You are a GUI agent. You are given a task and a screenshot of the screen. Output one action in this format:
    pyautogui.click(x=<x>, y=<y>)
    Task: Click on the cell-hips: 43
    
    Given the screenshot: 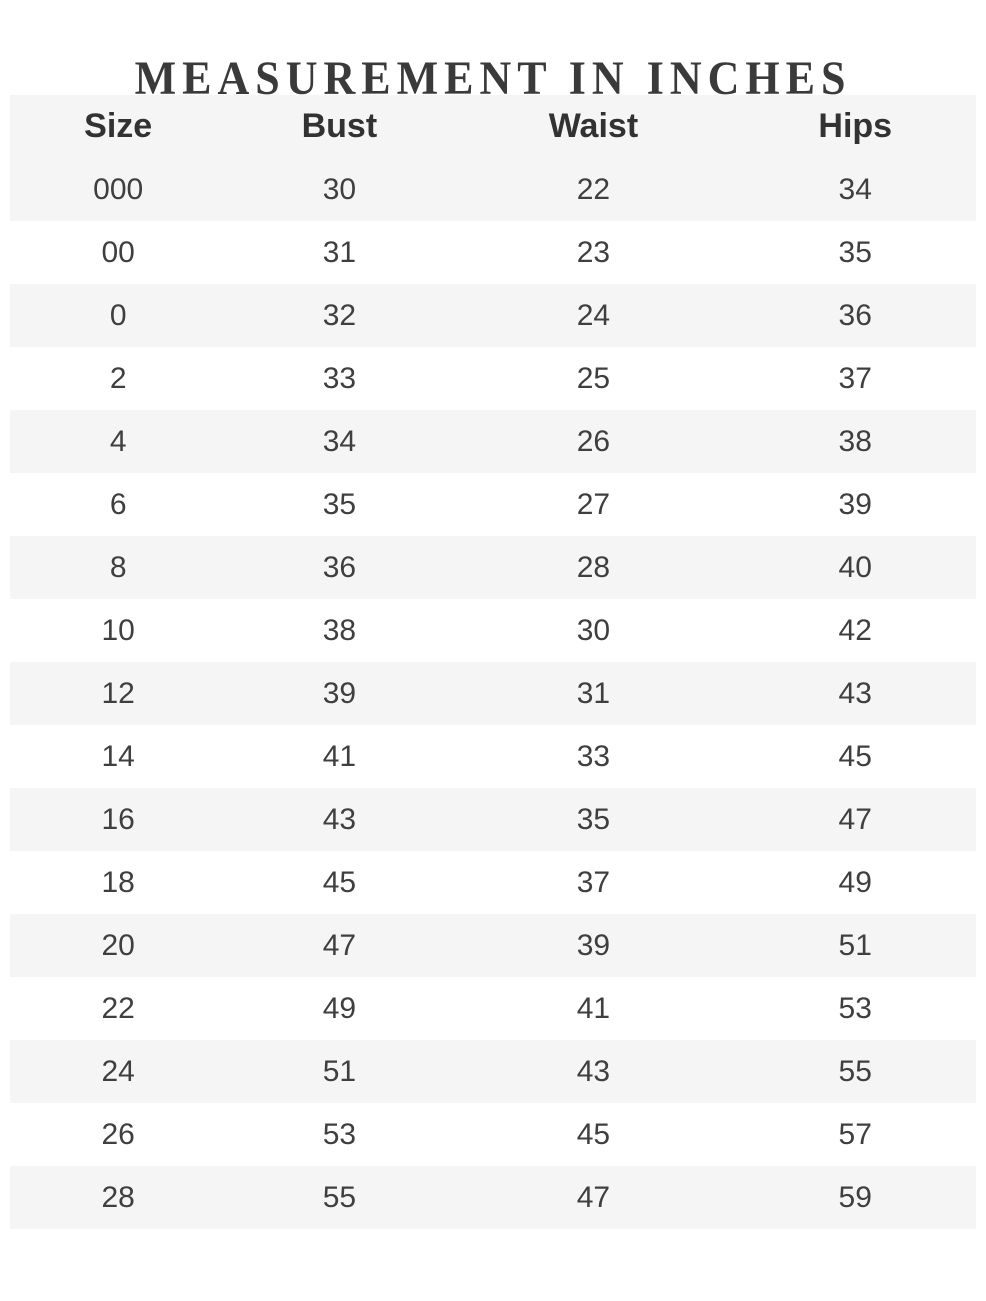 What is the action you would take?
    pyautogui.click(x=855, y=693)
    